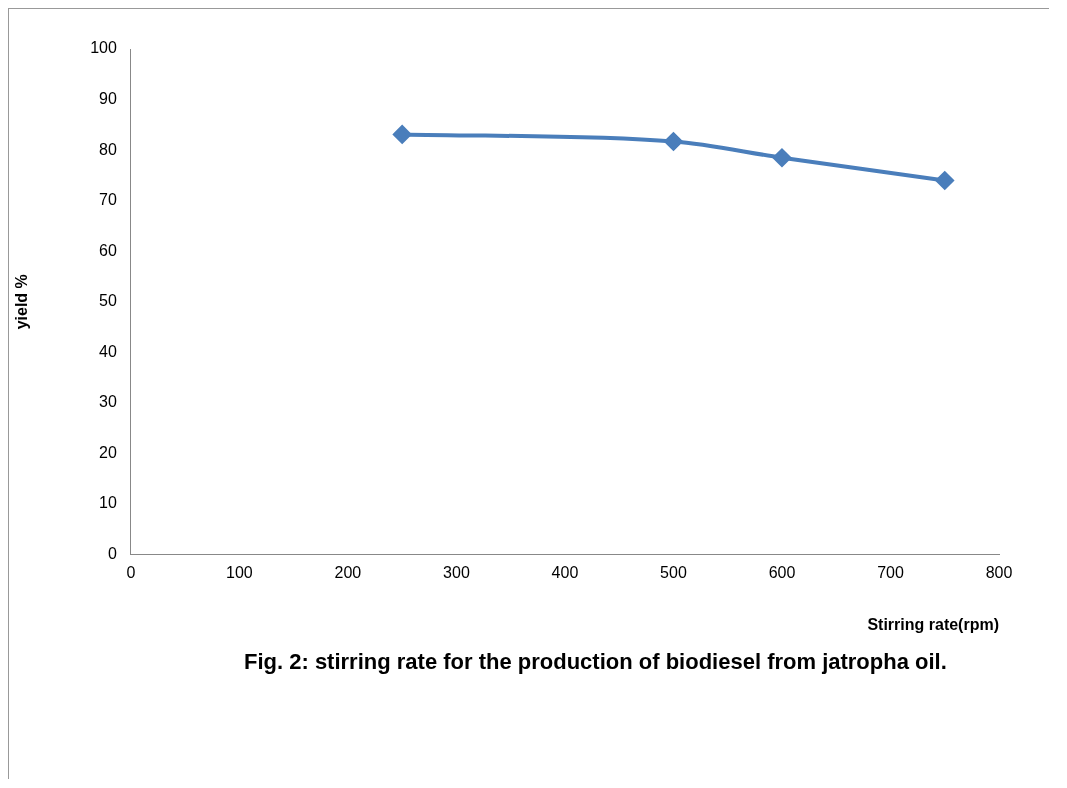 The height and width of the screenshot is (788, 1067). I want to click on y-tick-label: 100, so click(103, 48).